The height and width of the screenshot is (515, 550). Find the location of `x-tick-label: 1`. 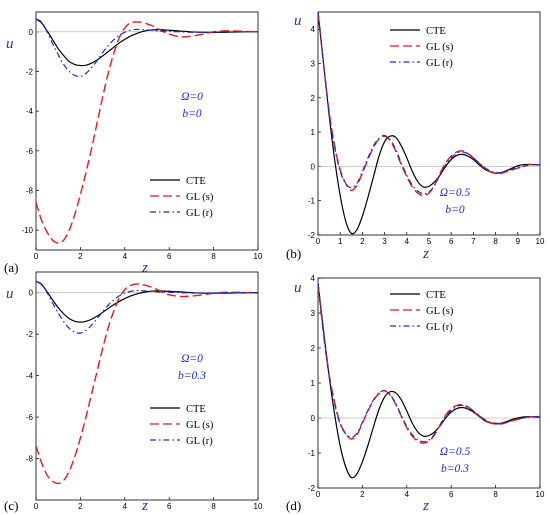

x-tick-label: 1 is located at coordinates (340, 241).